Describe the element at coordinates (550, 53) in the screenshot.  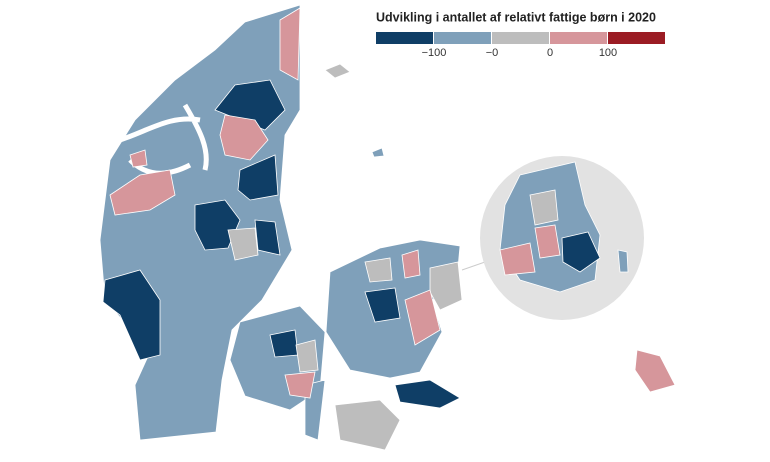
I see `legend-label: 0` at that location.